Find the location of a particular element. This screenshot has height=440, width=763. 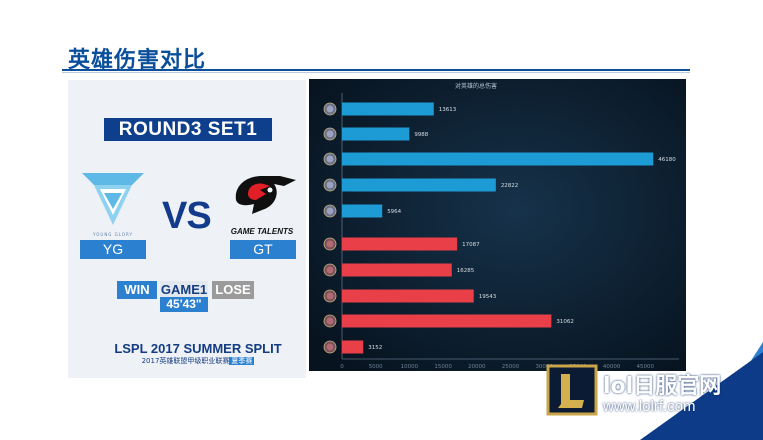

damage-value-label: 13613 is located at coordinates (448, 110).